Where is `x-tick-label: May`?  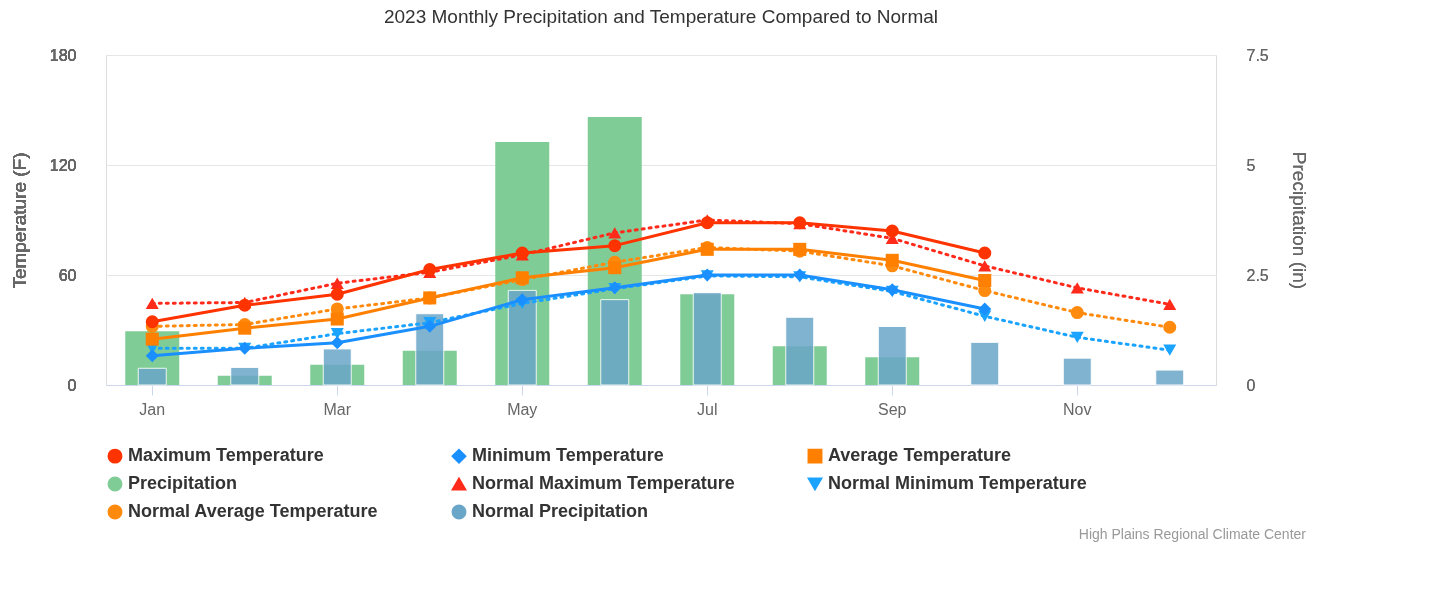 x-tick-label: May is located at coordinates (522, 409).